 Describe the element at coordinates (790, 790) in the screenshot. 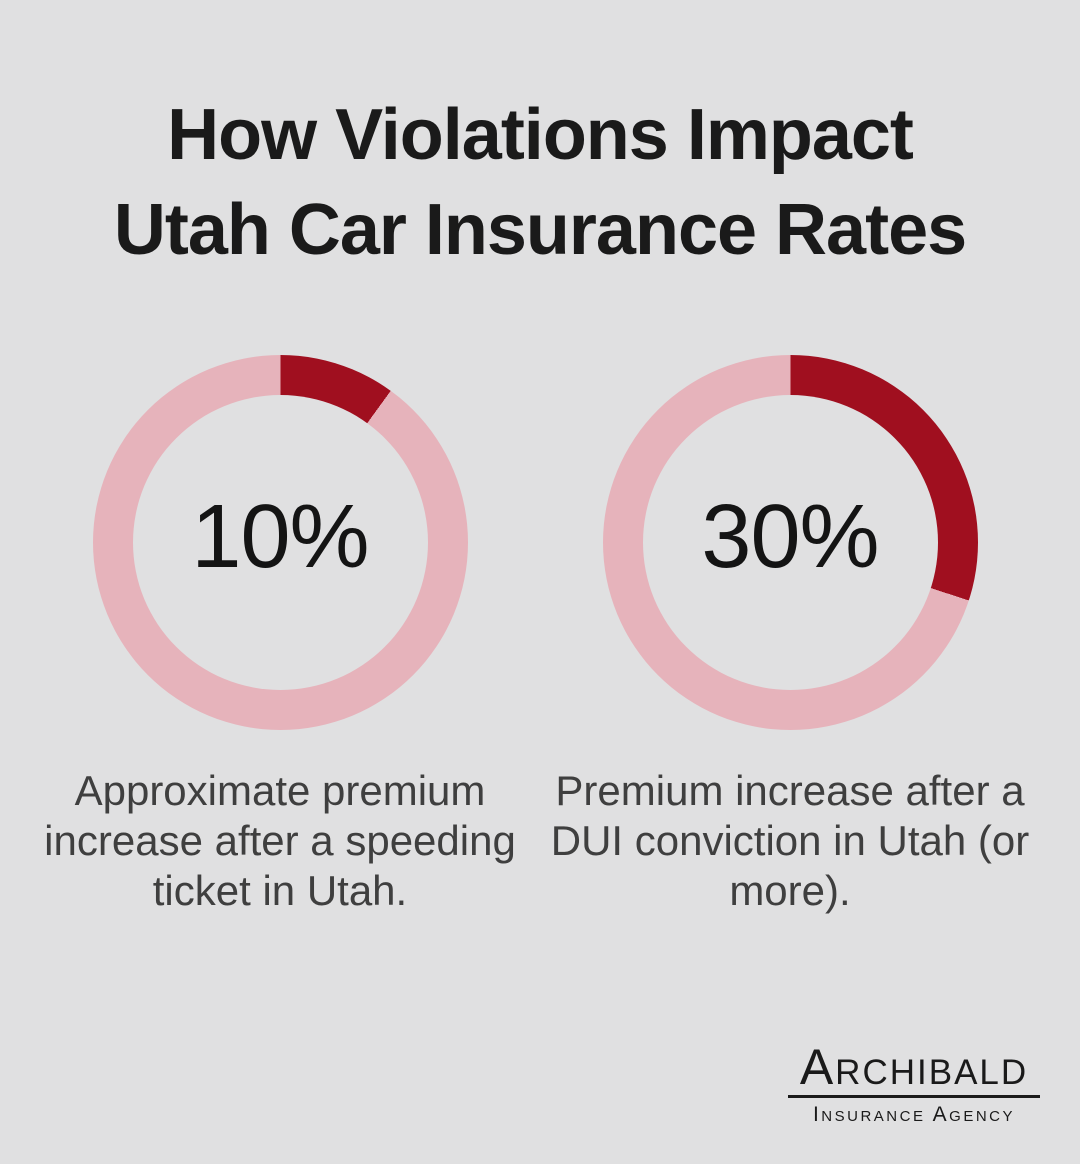

I see `caption-line: Premium increase after a` at that location.